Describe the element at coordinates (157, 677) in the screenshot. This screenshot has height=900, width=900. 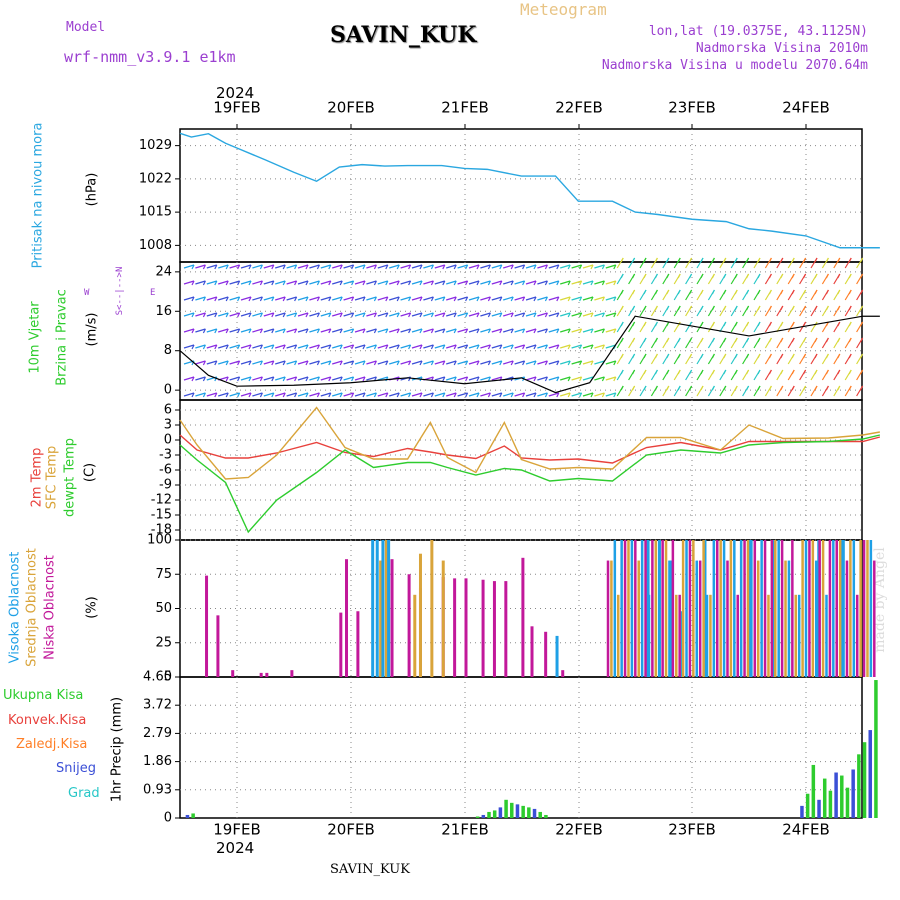
I see `ytick-label-precip-0: 4.65` at that location.